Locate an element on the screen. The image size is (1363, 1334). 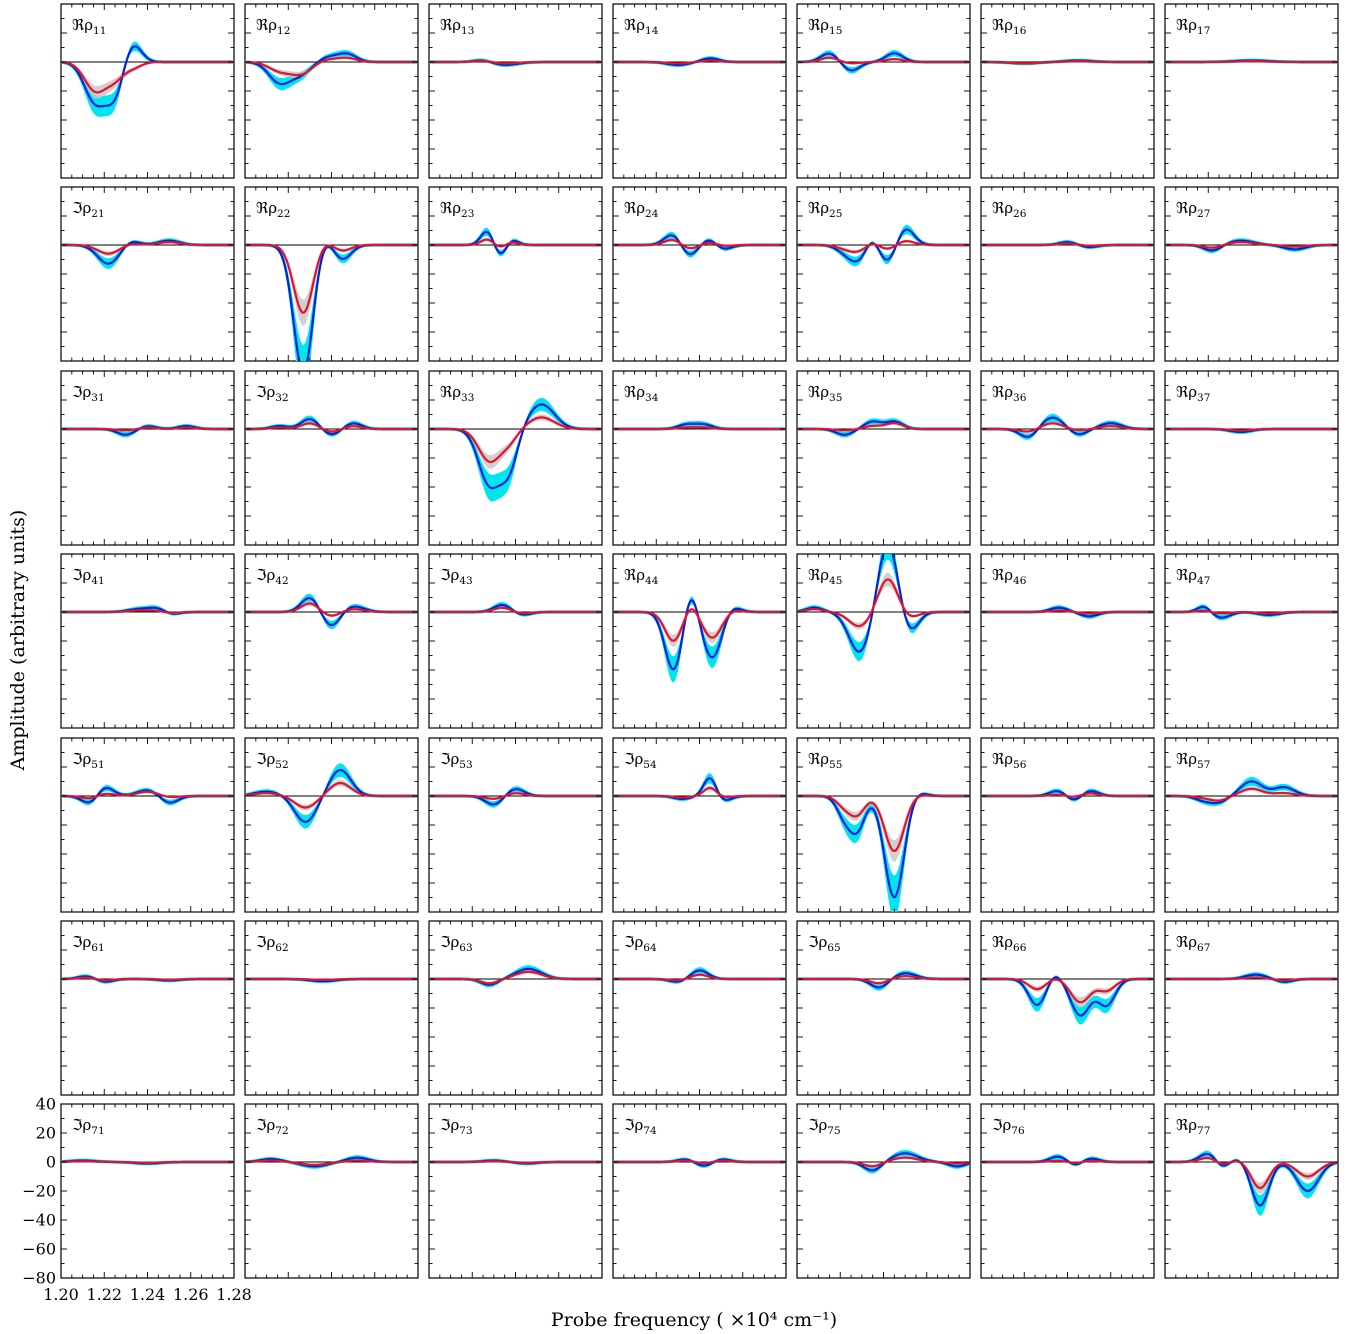
panel-rho-52: ℑρ52 is located at coordinates (331, 825).